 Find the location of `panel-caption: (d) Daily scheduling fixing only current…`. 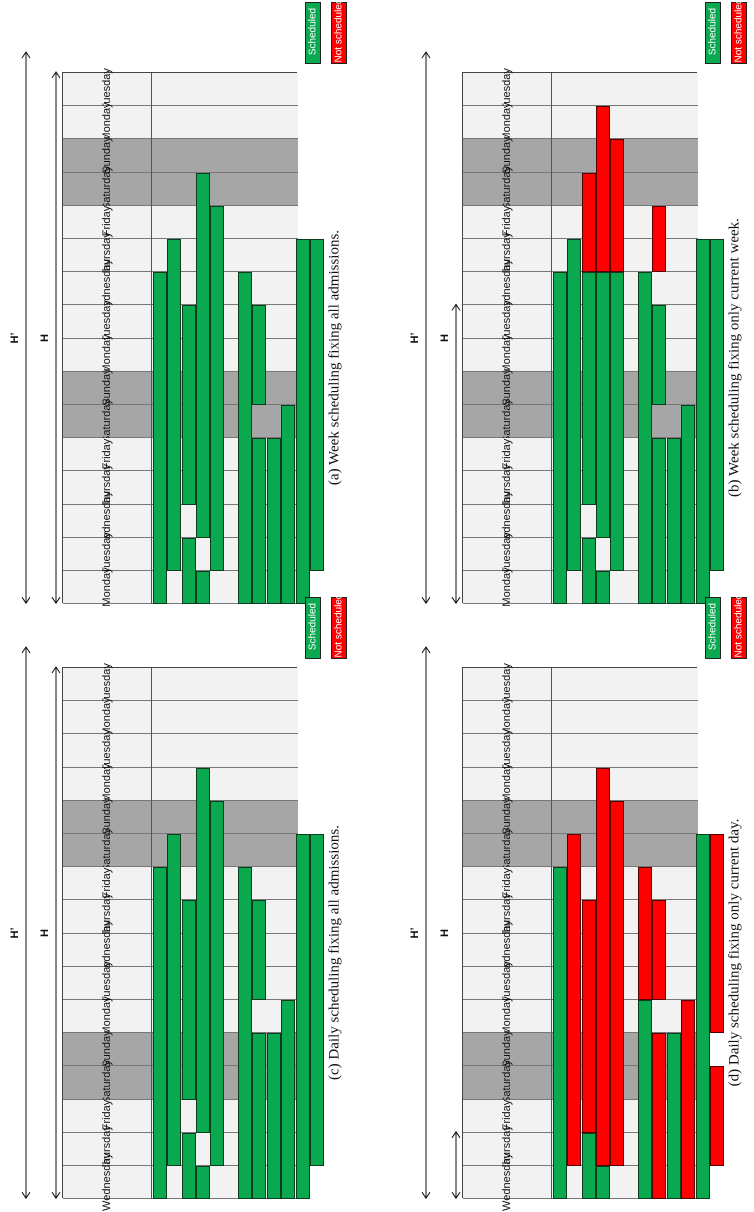

panel-caption: (d) Daily scheduling fixing only current… is located at coordinates (734, 952).